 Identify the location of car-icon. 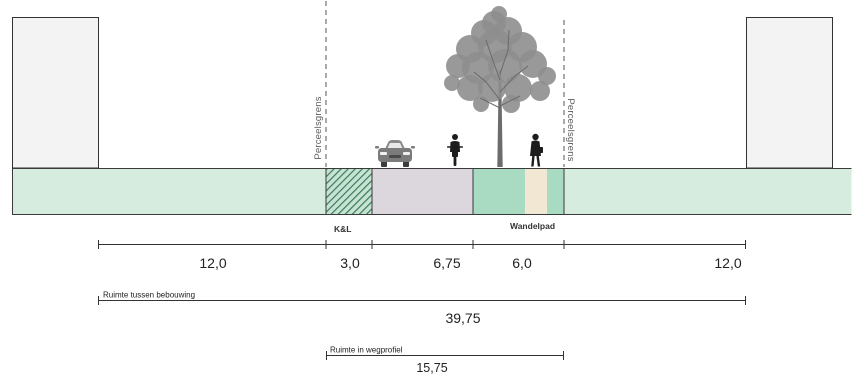
(395, 153).